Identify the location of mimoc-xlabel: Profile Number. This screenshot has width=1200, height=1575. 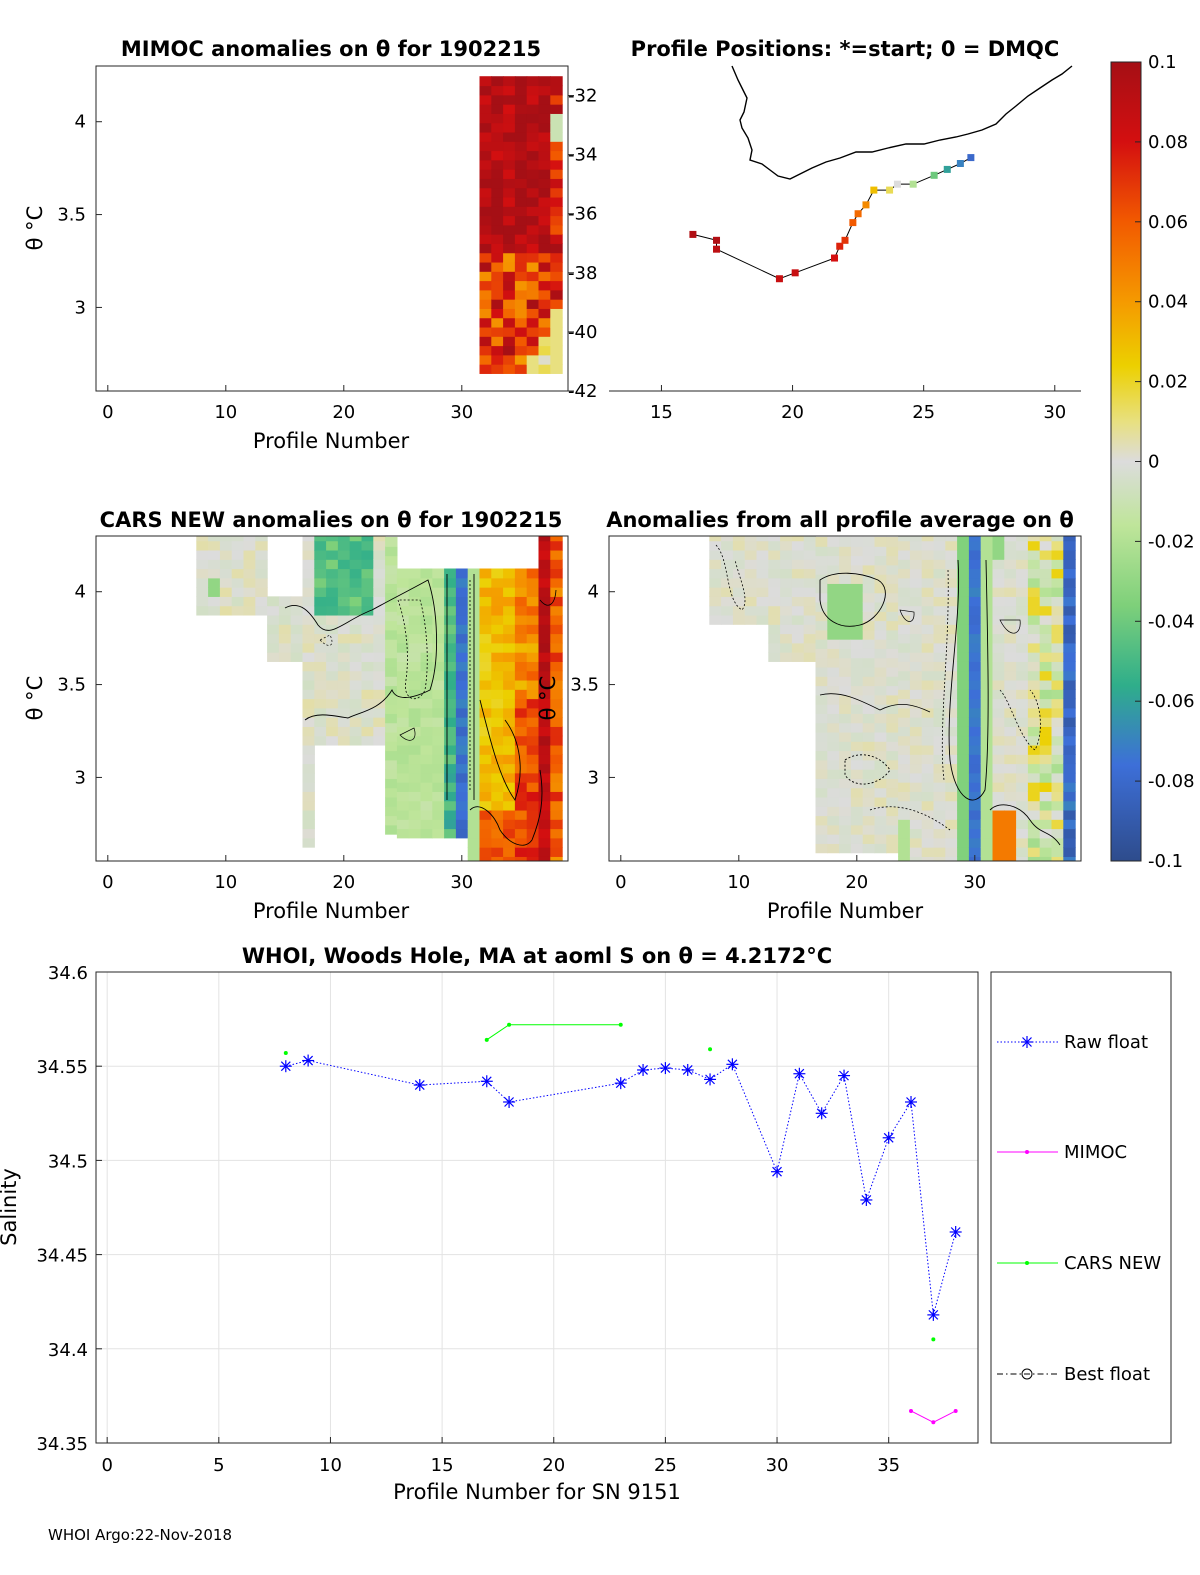
(331, 441).